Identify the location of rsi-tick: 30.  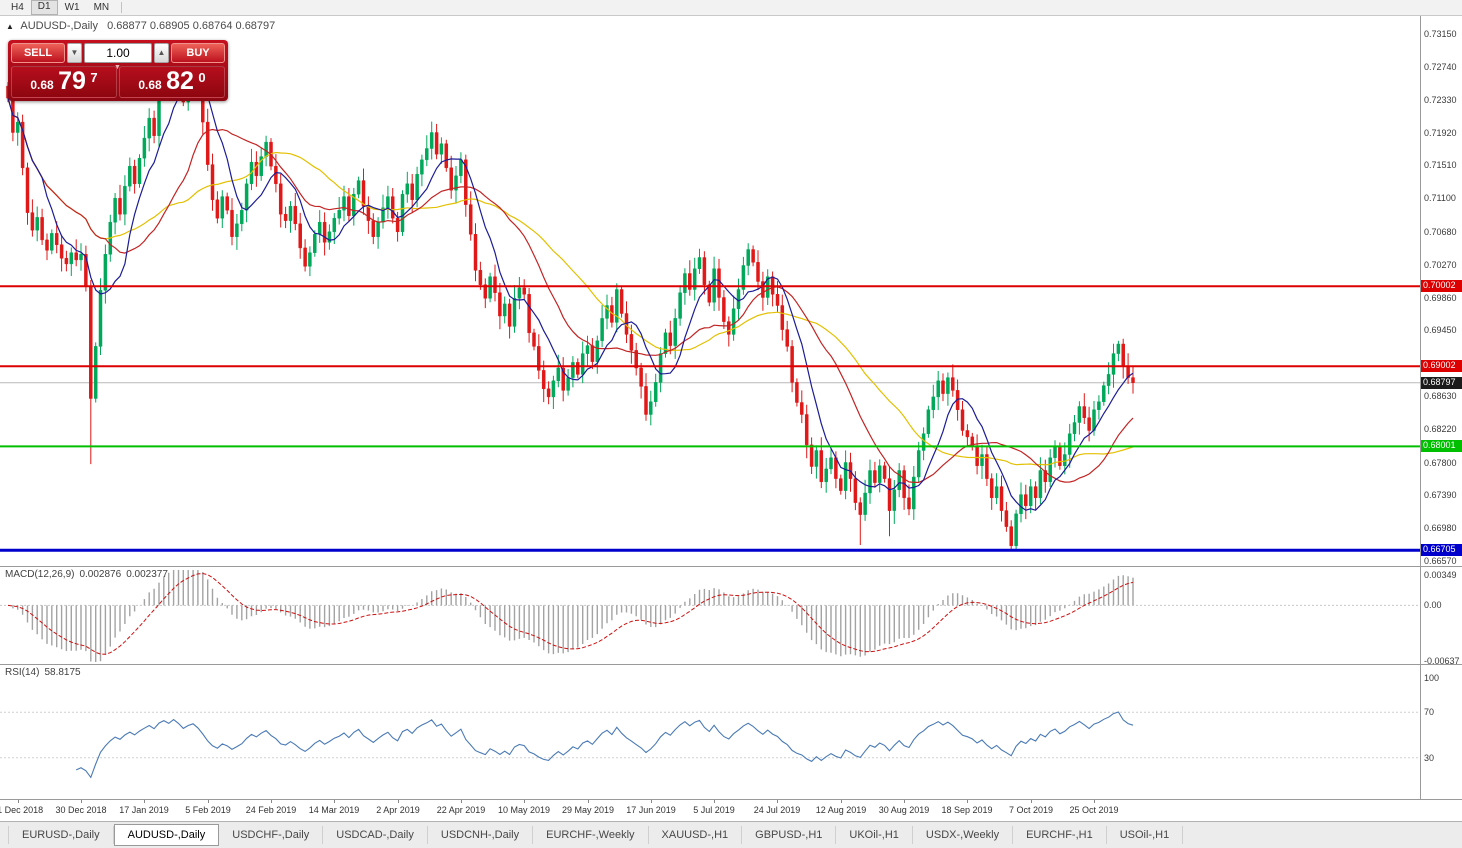
(1429, 758).